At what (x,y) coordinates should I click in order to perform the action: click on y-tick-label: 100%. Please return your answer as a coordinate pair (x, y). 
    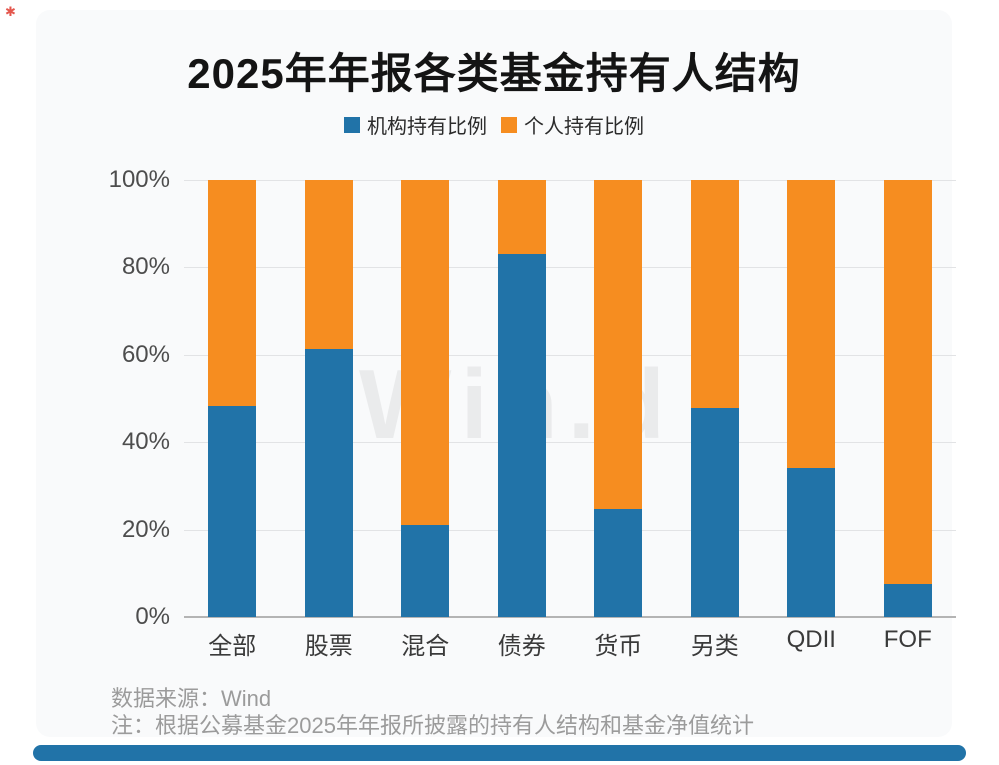
    Looking at the image, I should click on (139, 179).